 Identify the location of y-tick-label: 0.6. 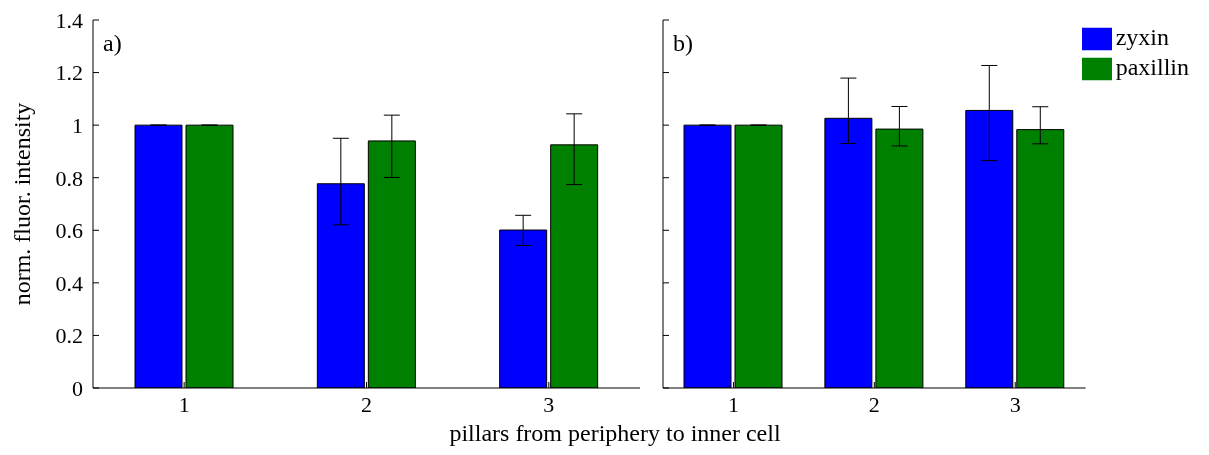
(69, 231).